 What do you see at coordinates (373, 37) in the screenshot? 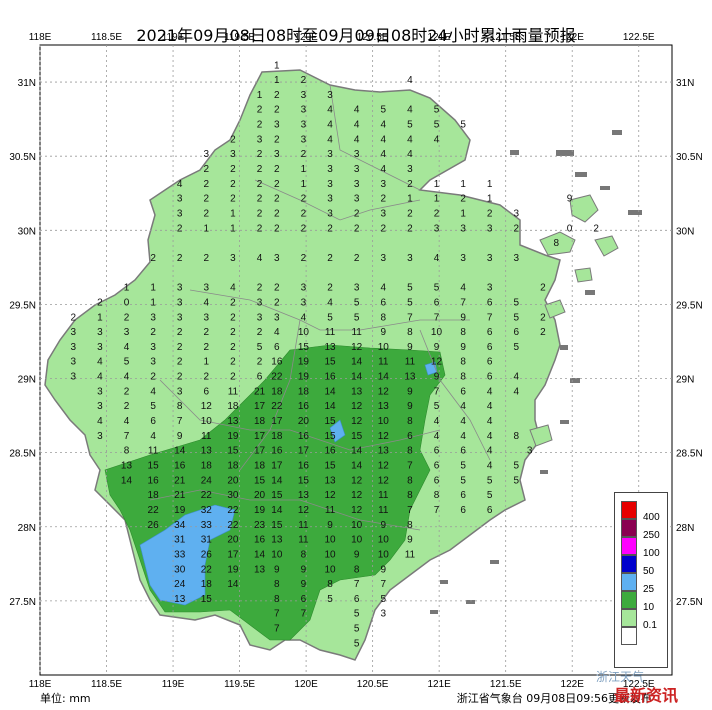
I see `lon-tick-label-top: 120.5E` at bounding box center [373, 37].